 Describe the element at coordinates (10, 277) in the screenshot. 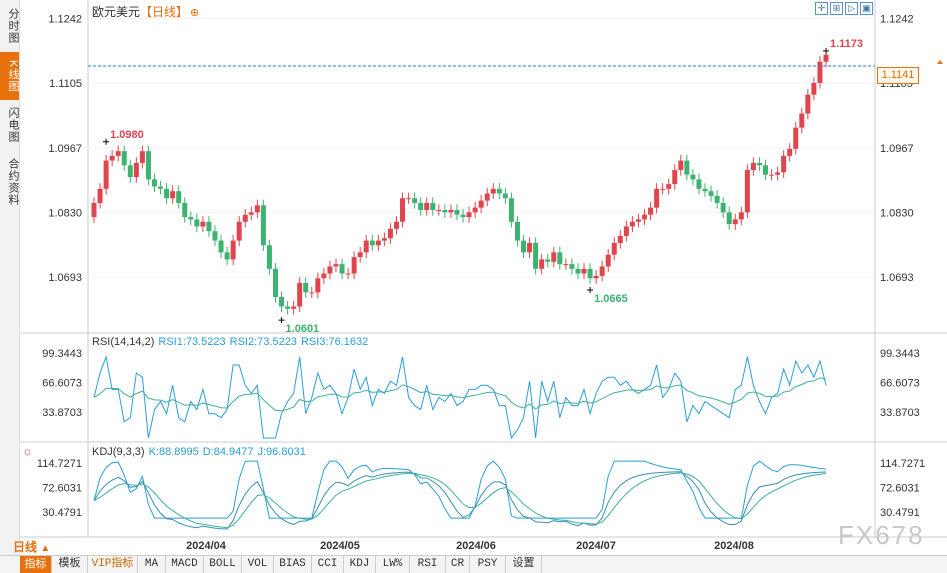

I see `sidebar: 分时图 K线图 闪电图 合约资料` at that location.